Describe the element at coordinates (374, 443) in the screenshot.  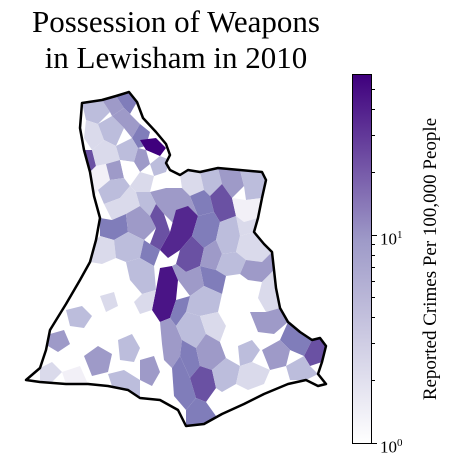
I see `tick-major-1e0` at that location.